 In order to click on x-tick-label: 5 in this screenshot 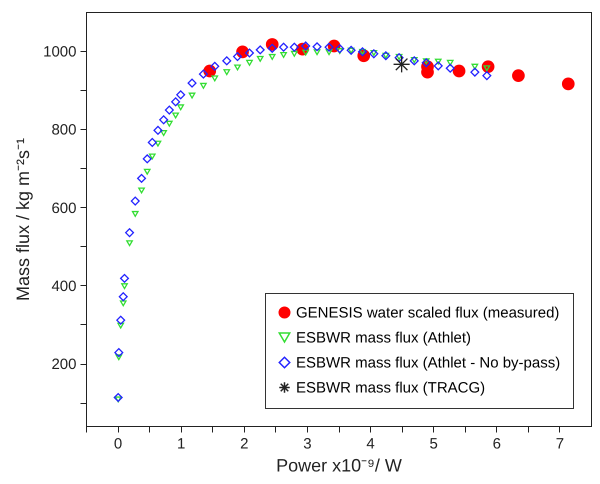, I will do `click(434, 444)`.